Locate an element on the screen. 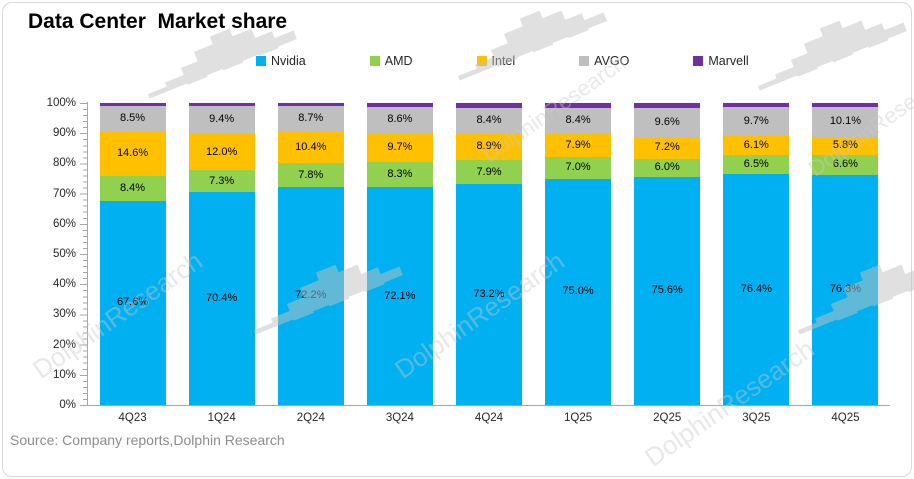  segment-nvidia: 72.1% is located at coordinates (399, 296).